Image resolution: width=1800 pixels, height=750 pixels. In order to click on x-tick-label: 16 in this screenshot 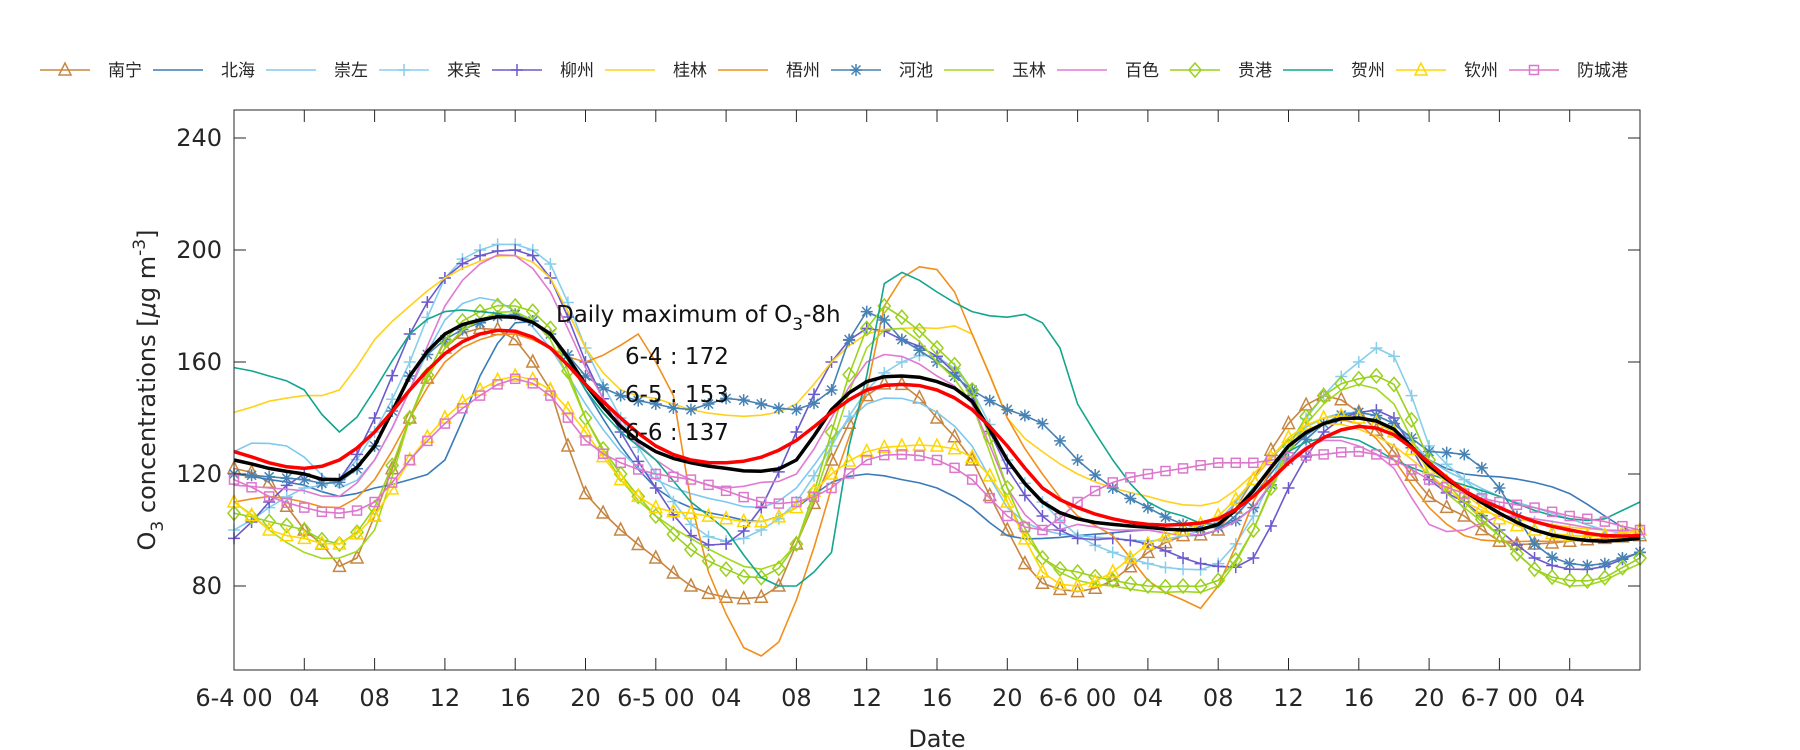, I will do `click(515, 698)`.